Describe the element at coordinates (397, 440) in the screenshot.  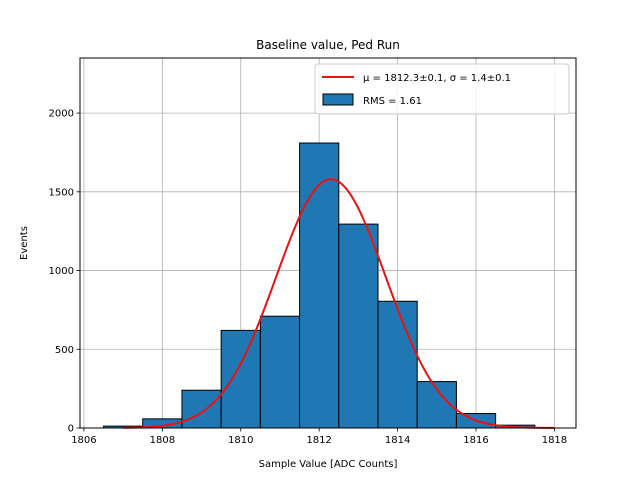
I see `x-tick-label-4: 1814` at that location.